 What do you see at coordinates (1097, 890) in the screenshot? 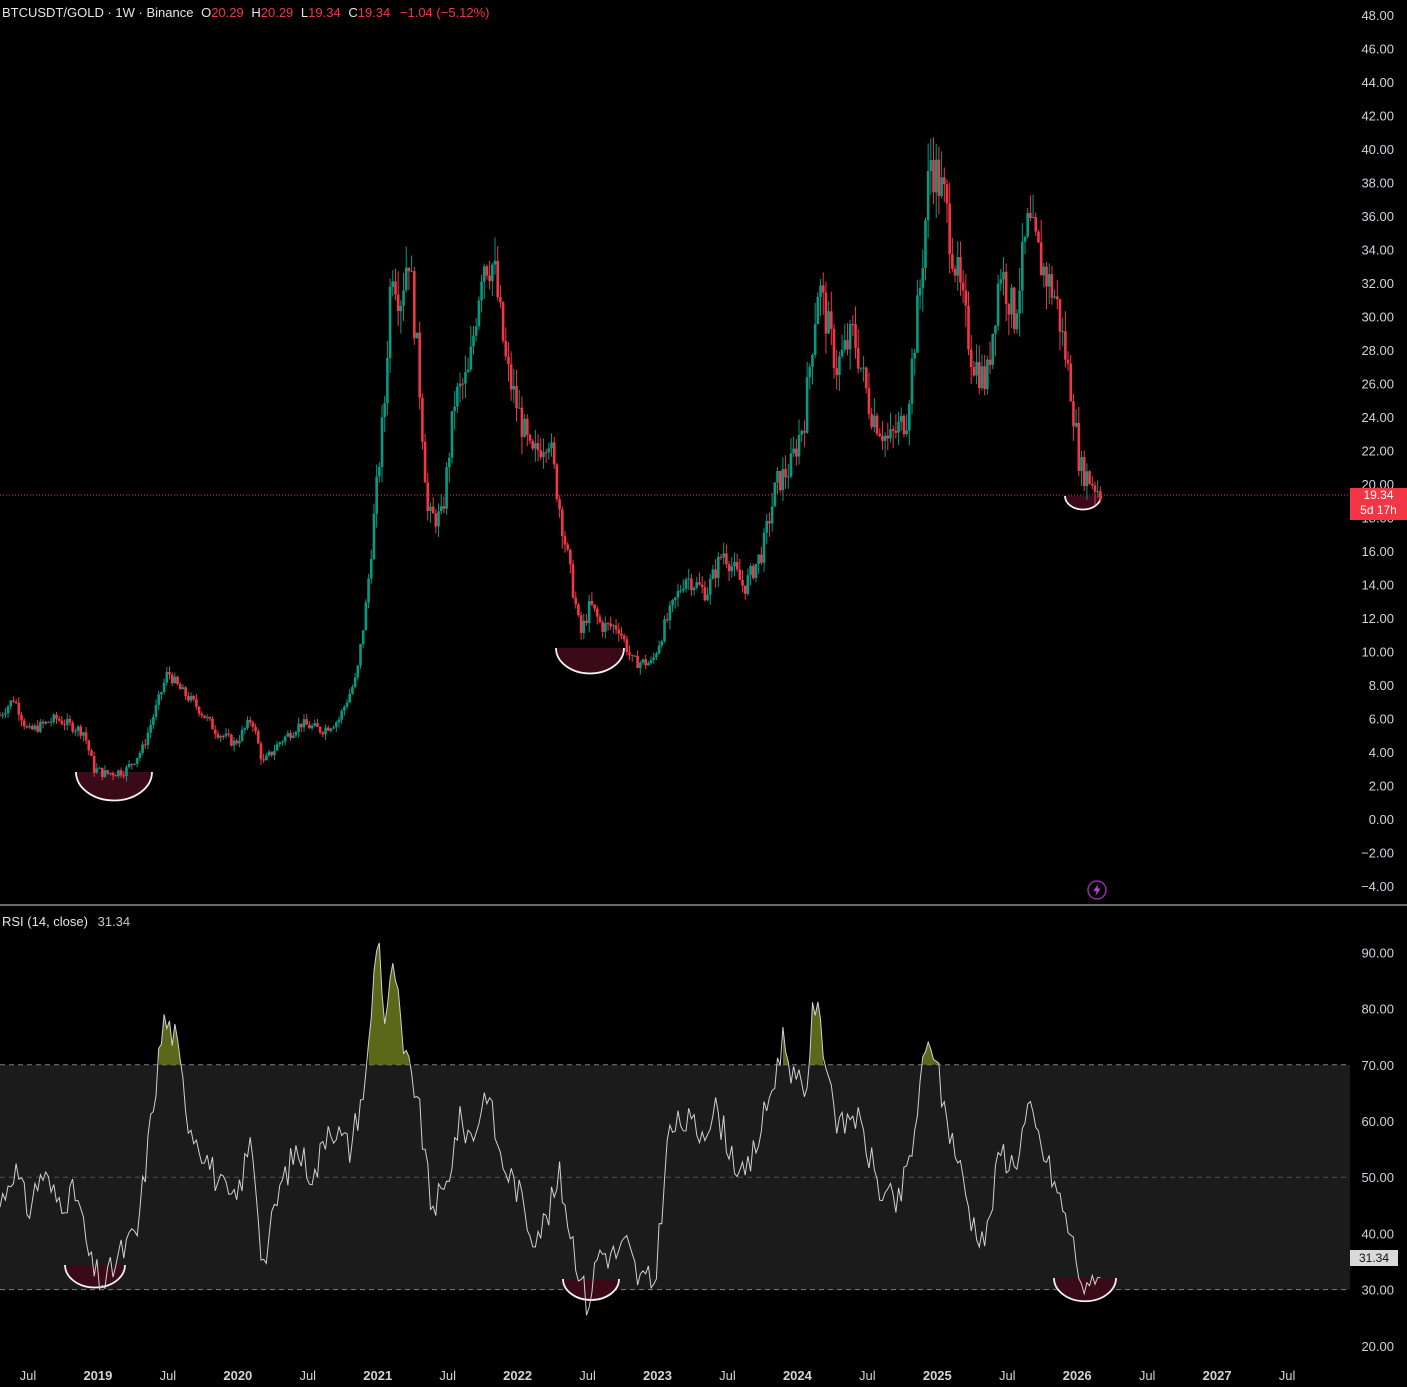
I see `lightning-icon` at bounding box center [1097, 890].